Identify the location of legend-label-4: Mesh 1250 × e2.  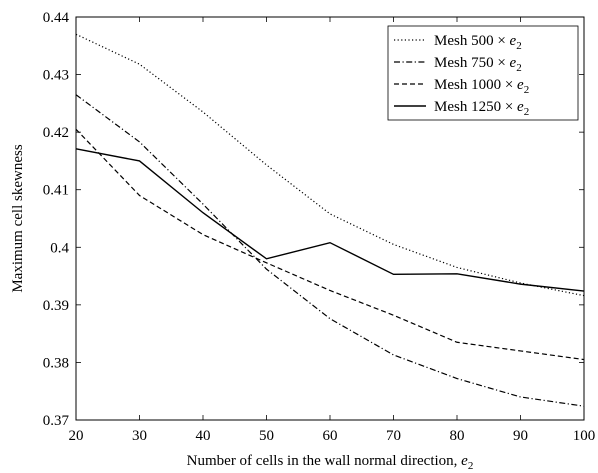
(481, 108).